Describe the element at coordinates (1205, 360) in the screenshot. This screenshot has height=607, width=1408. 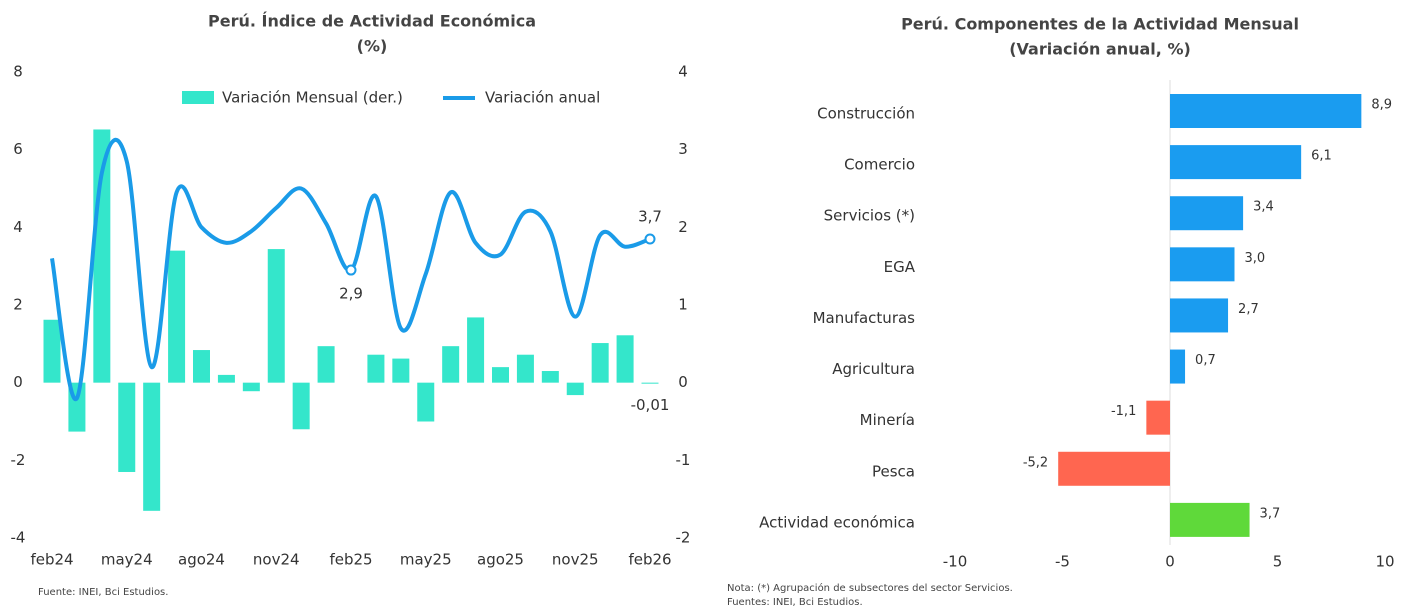
I see `data-label: 0,7` at that location.